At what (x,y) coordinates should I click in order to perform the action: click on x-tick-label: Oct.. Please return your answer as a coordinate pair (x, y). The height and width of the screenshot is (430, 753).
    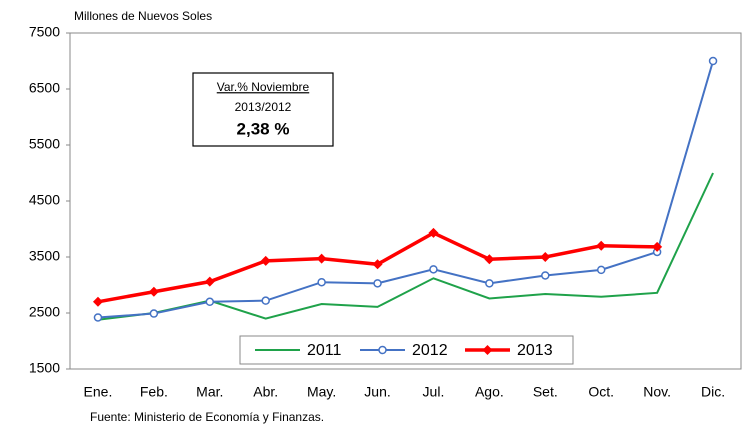
    Looking at the image, I should click on (601, 392).